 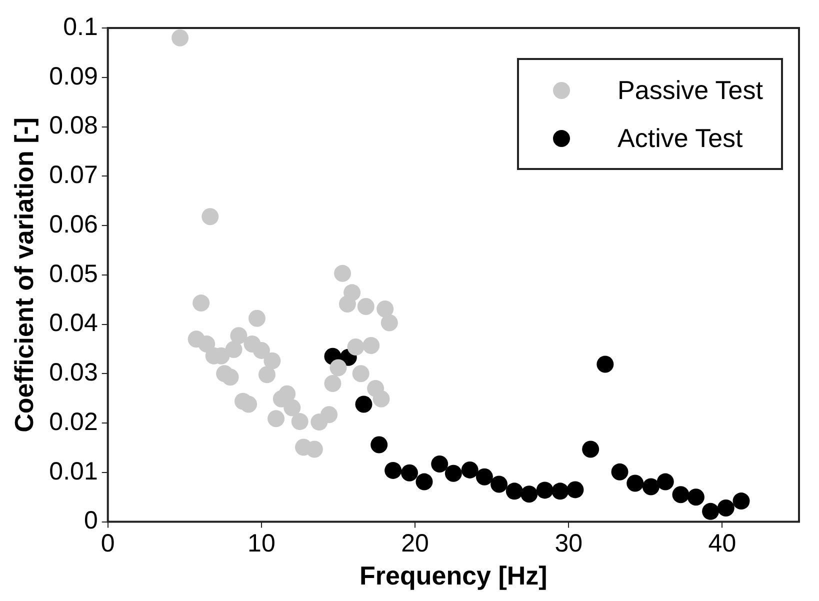 I want to click on y-tick-label: 0, so click(x=91, y=520).